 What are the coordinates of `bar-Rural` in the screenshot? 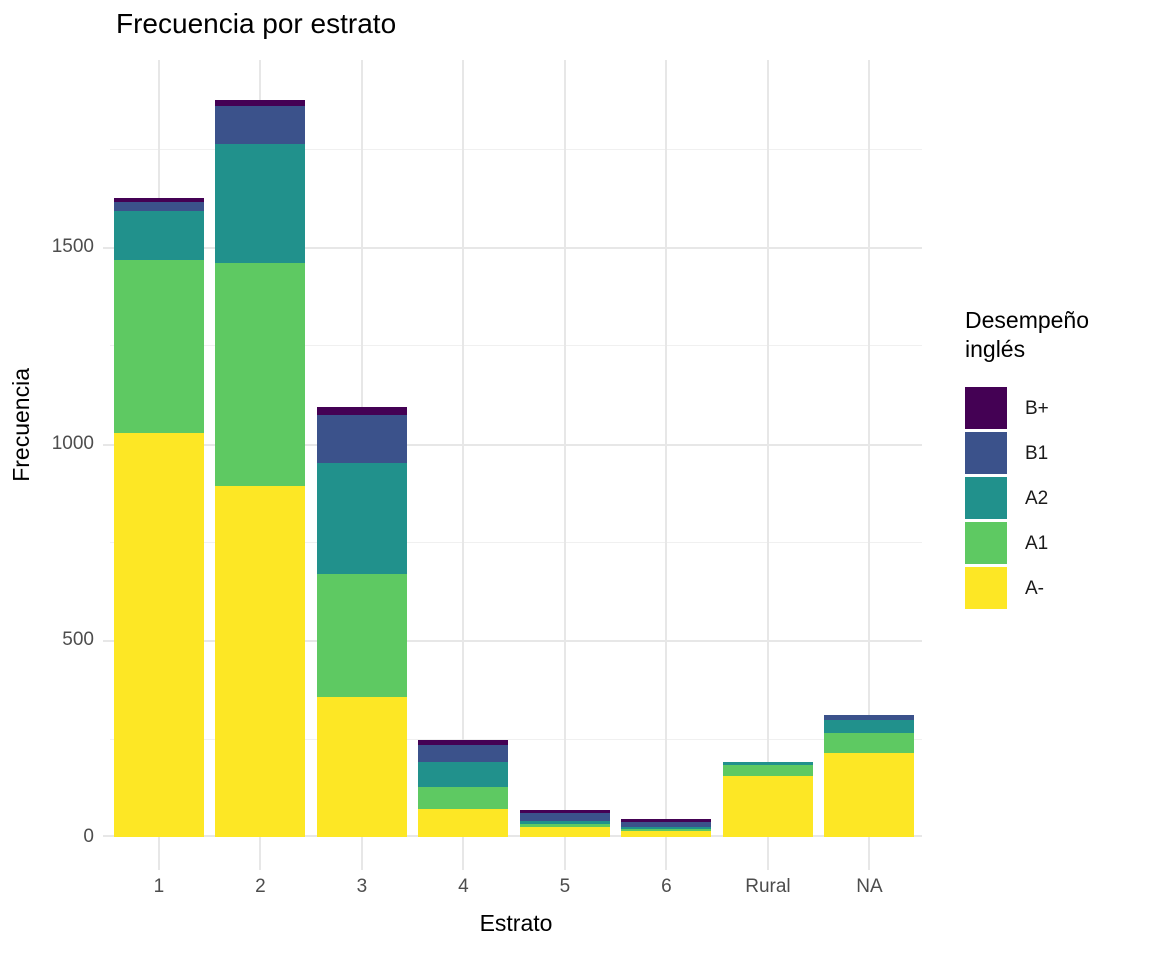 It's located at (767, 799).